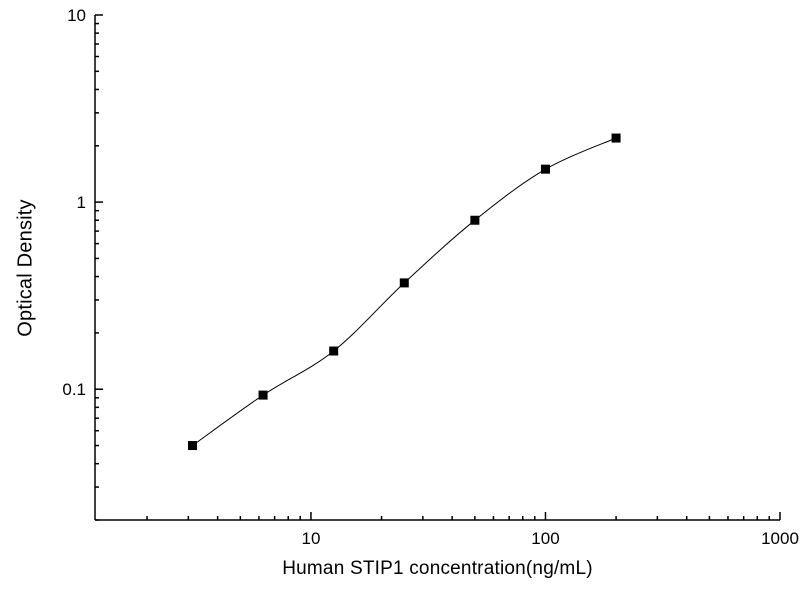 This screenshot has height=600, width=800. Describe the element at coordinates (780, 538) in the screenshot. I see `x-tick-label: 1000` at that location.